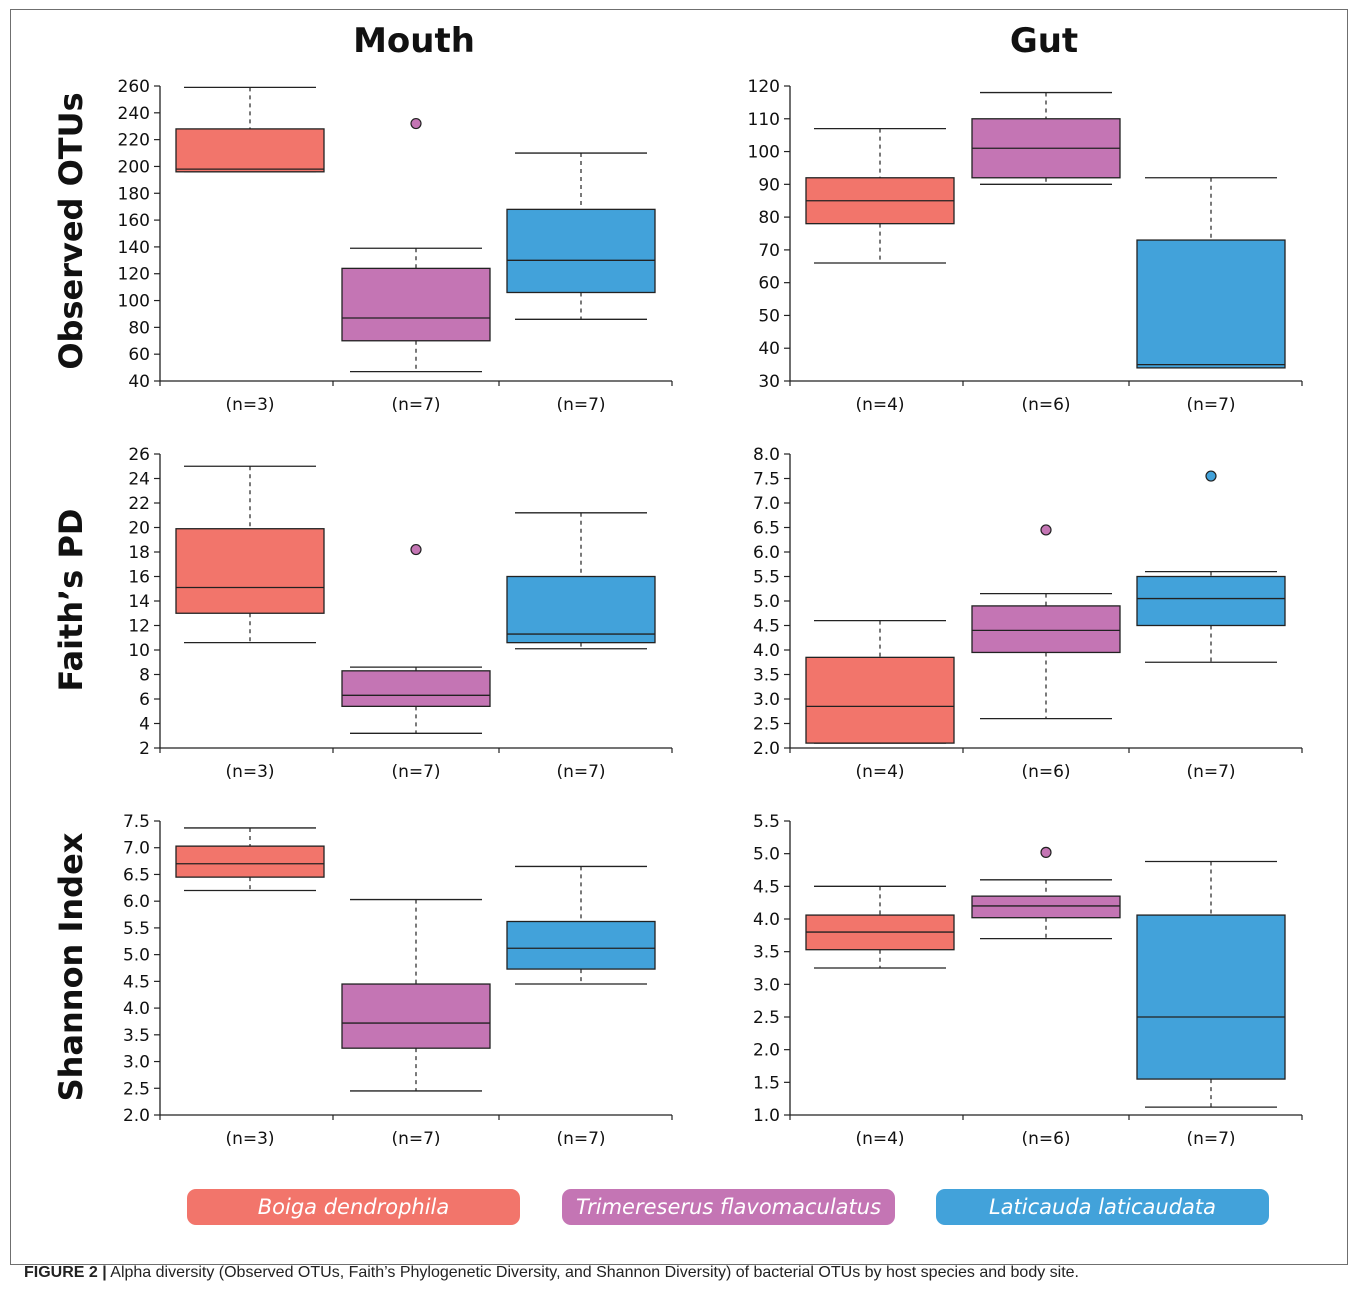  Describe the element at coordinates (769, 185) in the screenshot. I see `y-tick-label: 90` at that location.